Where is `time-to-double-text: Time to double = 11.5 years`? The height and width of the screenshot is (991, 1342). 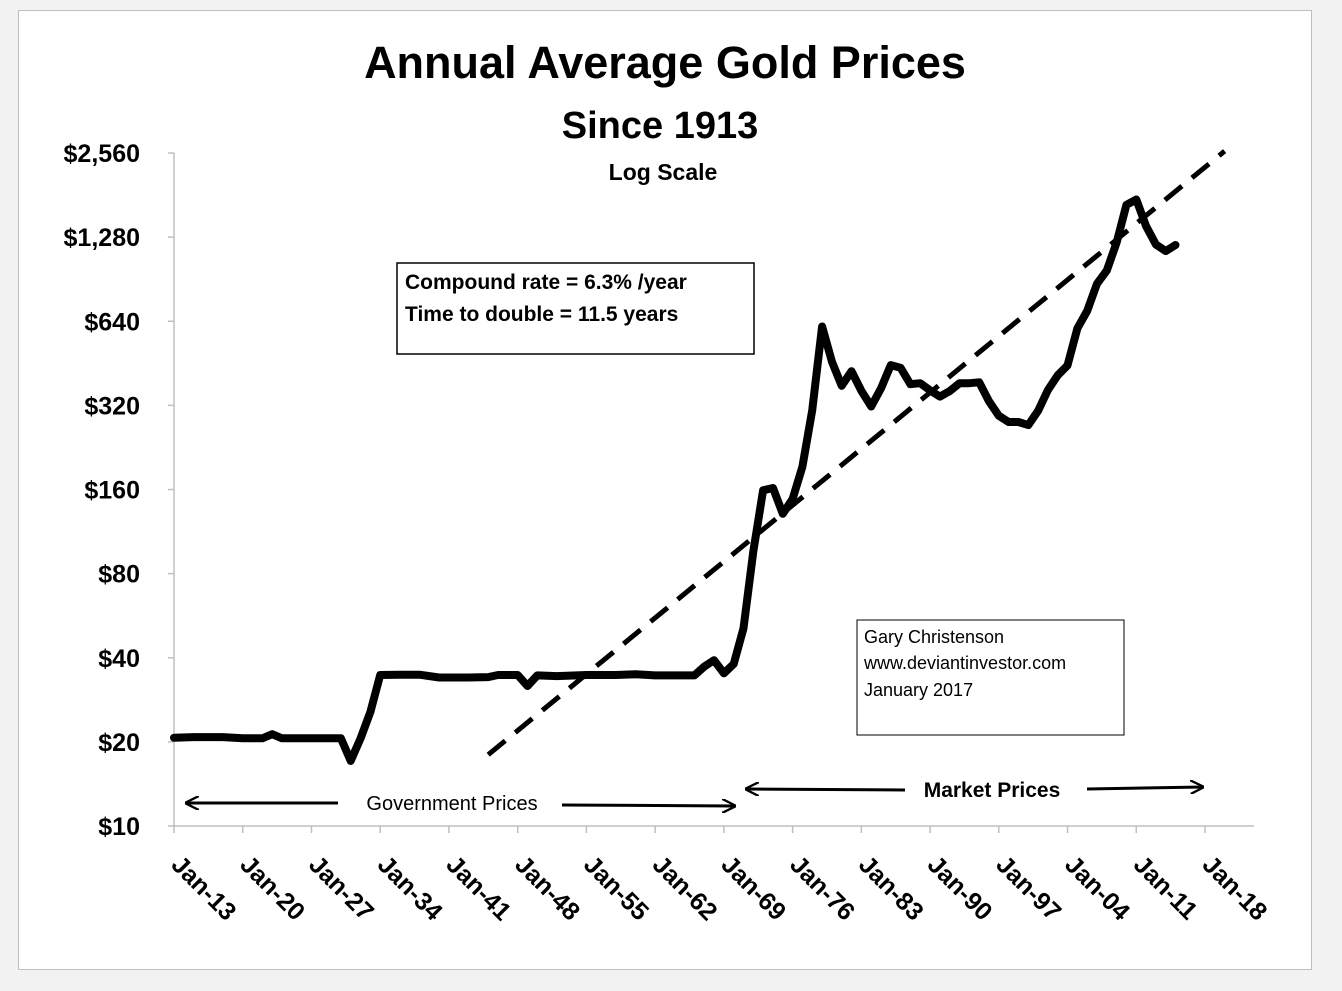 time-to-double-text: Time to double = 11.5 years is located at coordinates (541, 314).